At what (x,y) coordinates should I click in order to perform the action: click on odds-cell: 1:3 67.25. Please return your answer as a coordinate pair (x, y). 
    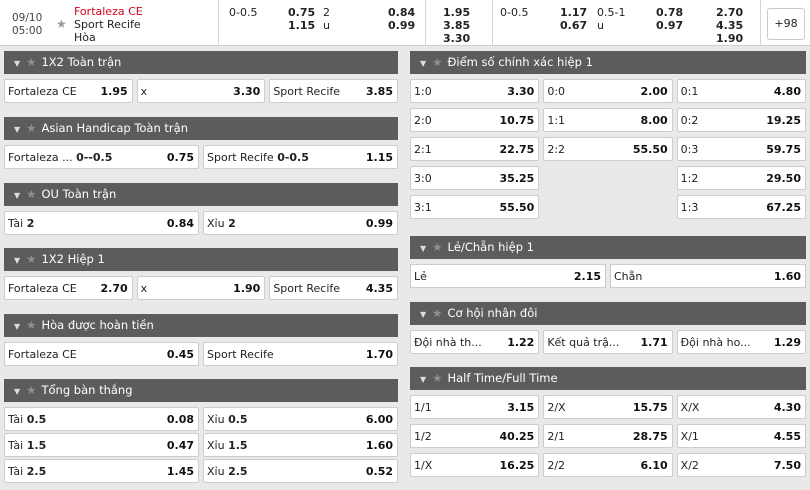
    Looking at the image, I should click on (741, 207).